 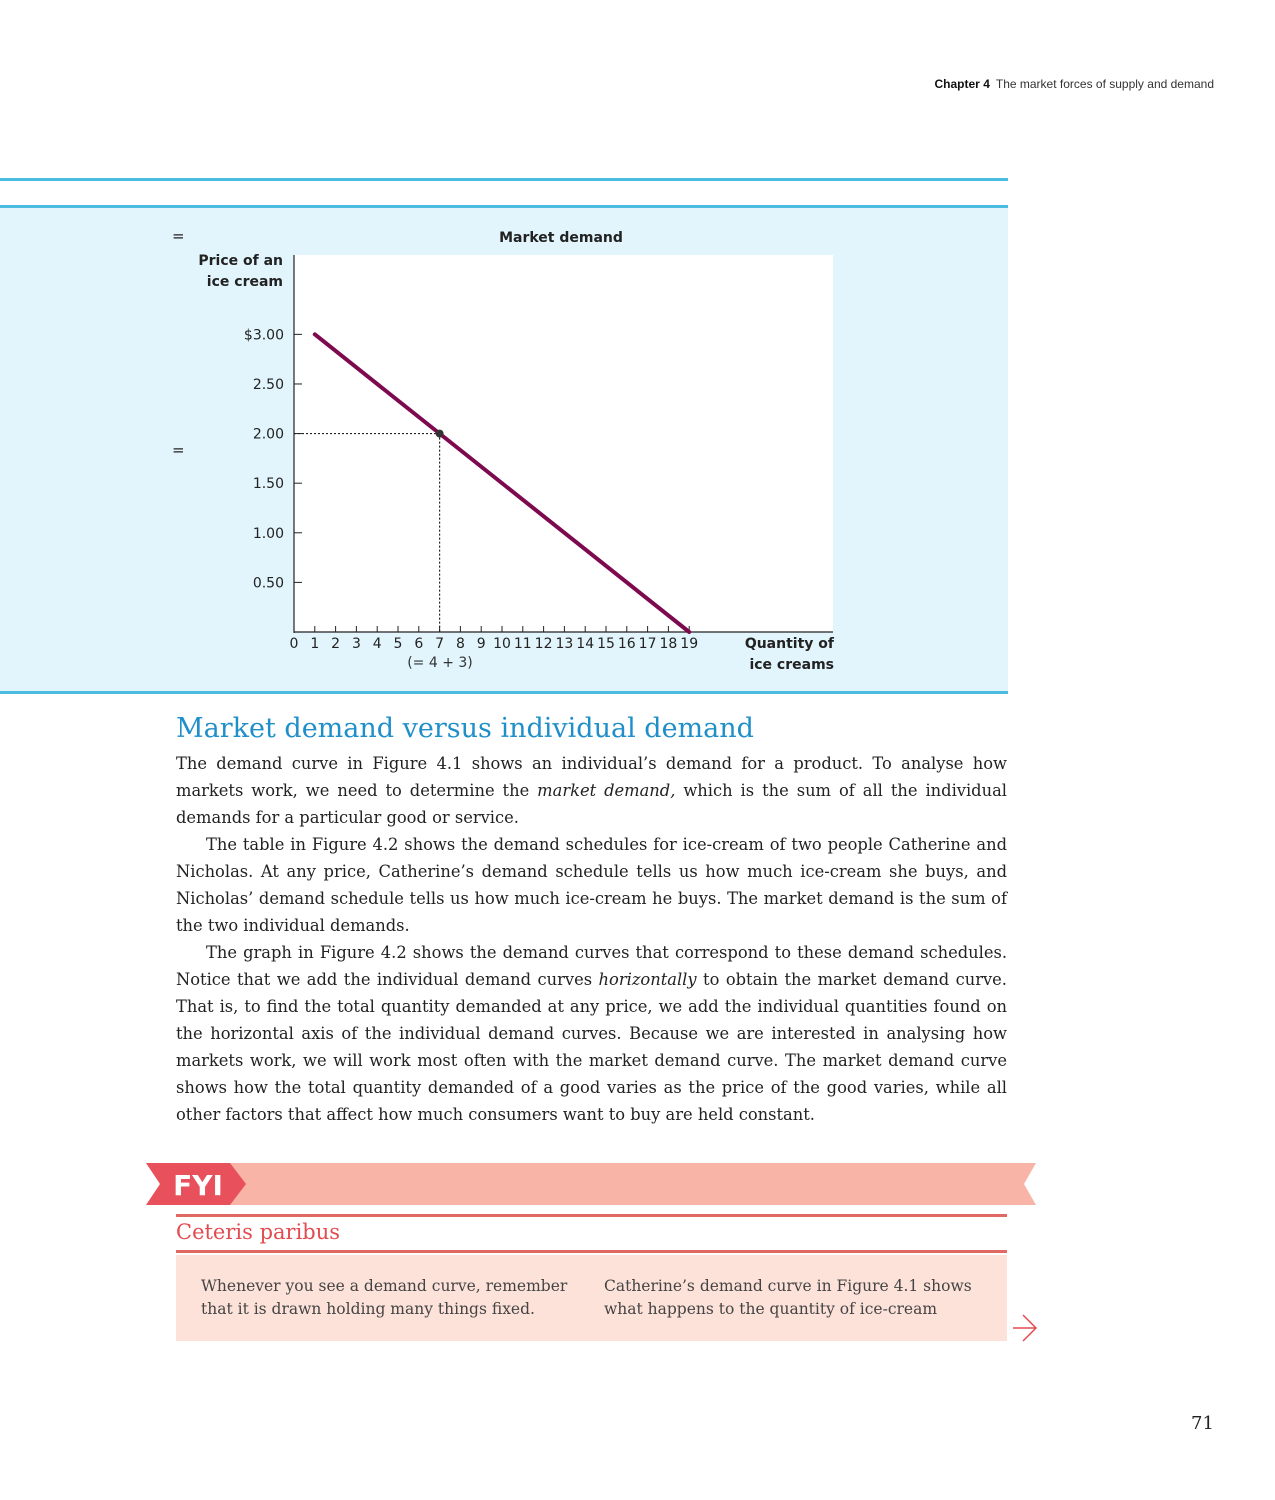 I want to click on x-tick-label: 14, so click(x=585, y=644).